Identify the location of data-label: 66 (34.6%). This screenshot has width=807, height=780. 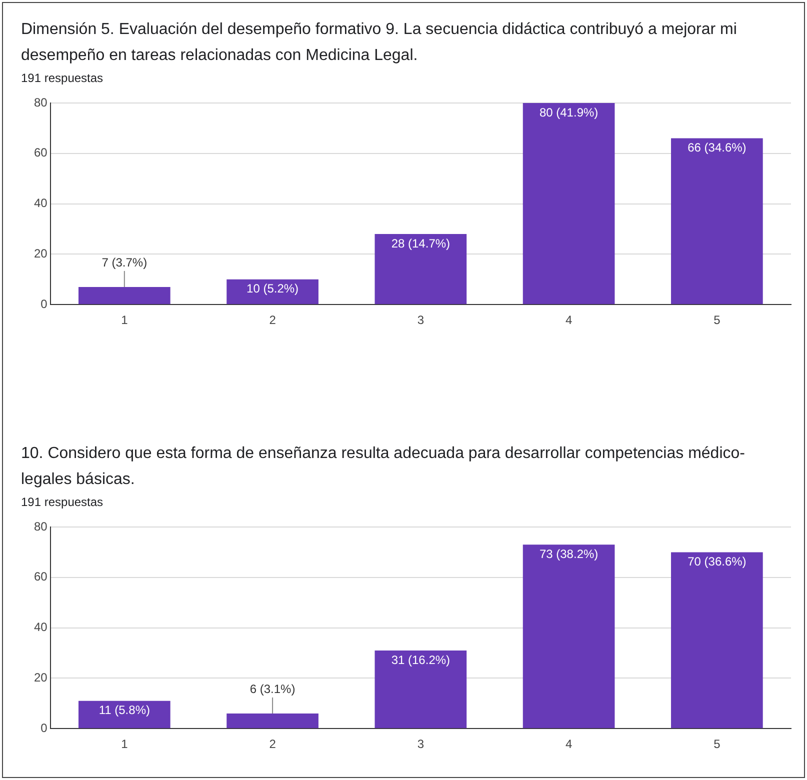
(717, 147).